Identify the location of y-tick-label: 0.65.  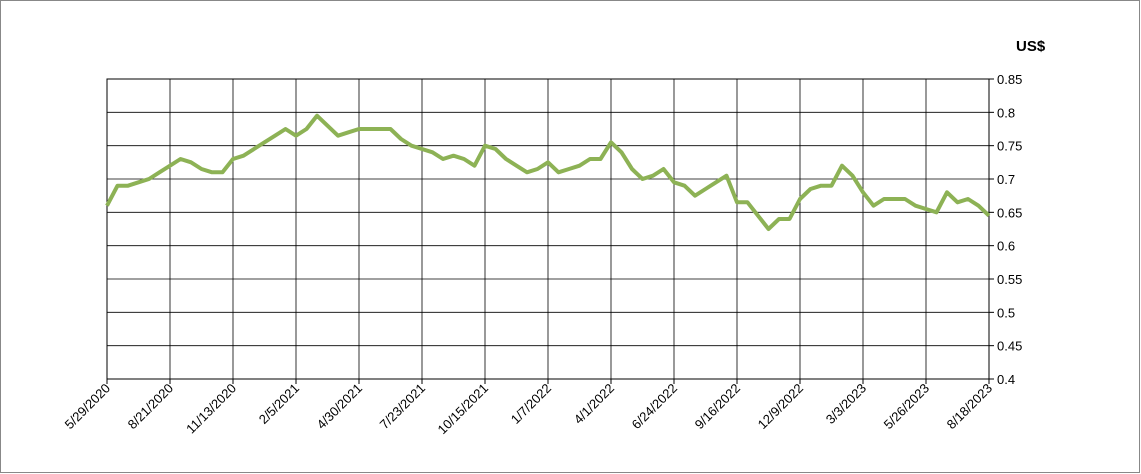
(1009, 212).